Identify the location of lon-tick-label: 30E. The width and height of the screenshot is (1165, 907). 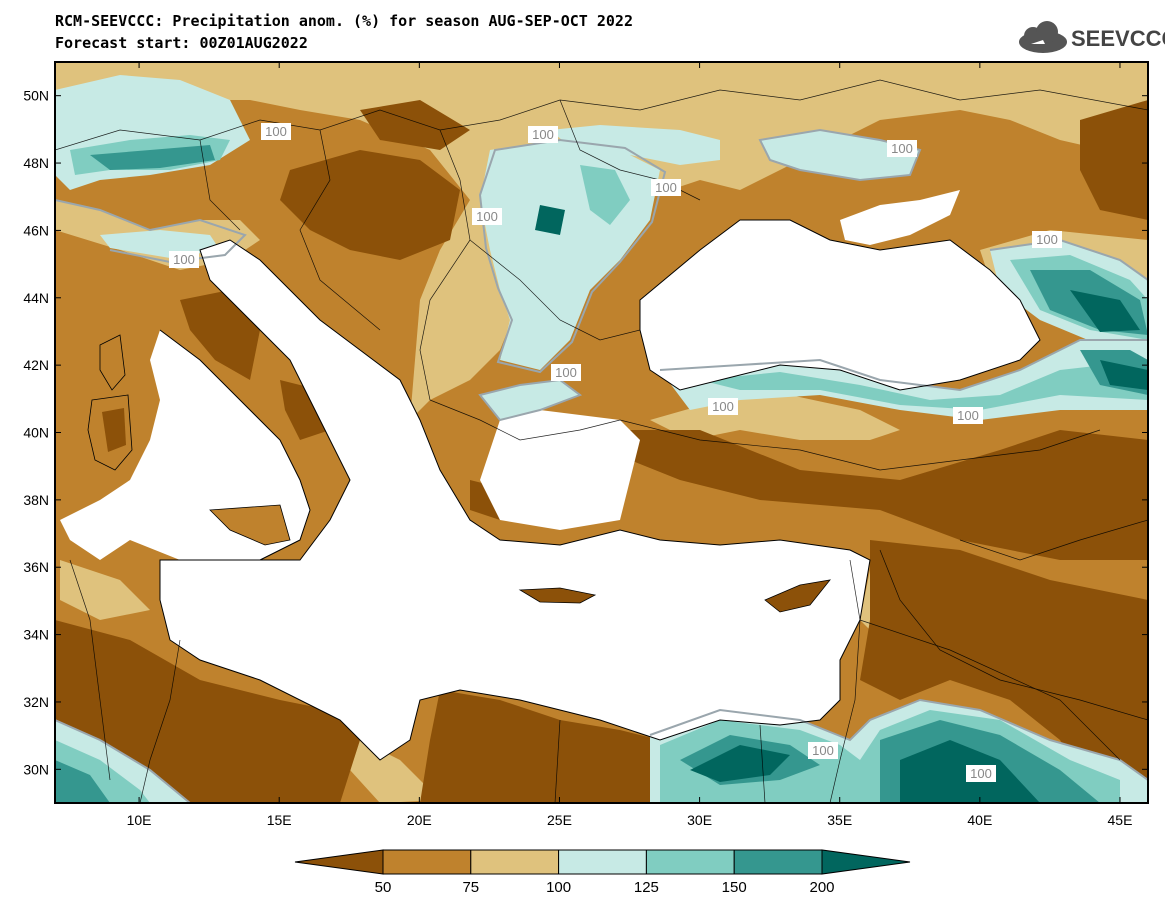
(699, 820).